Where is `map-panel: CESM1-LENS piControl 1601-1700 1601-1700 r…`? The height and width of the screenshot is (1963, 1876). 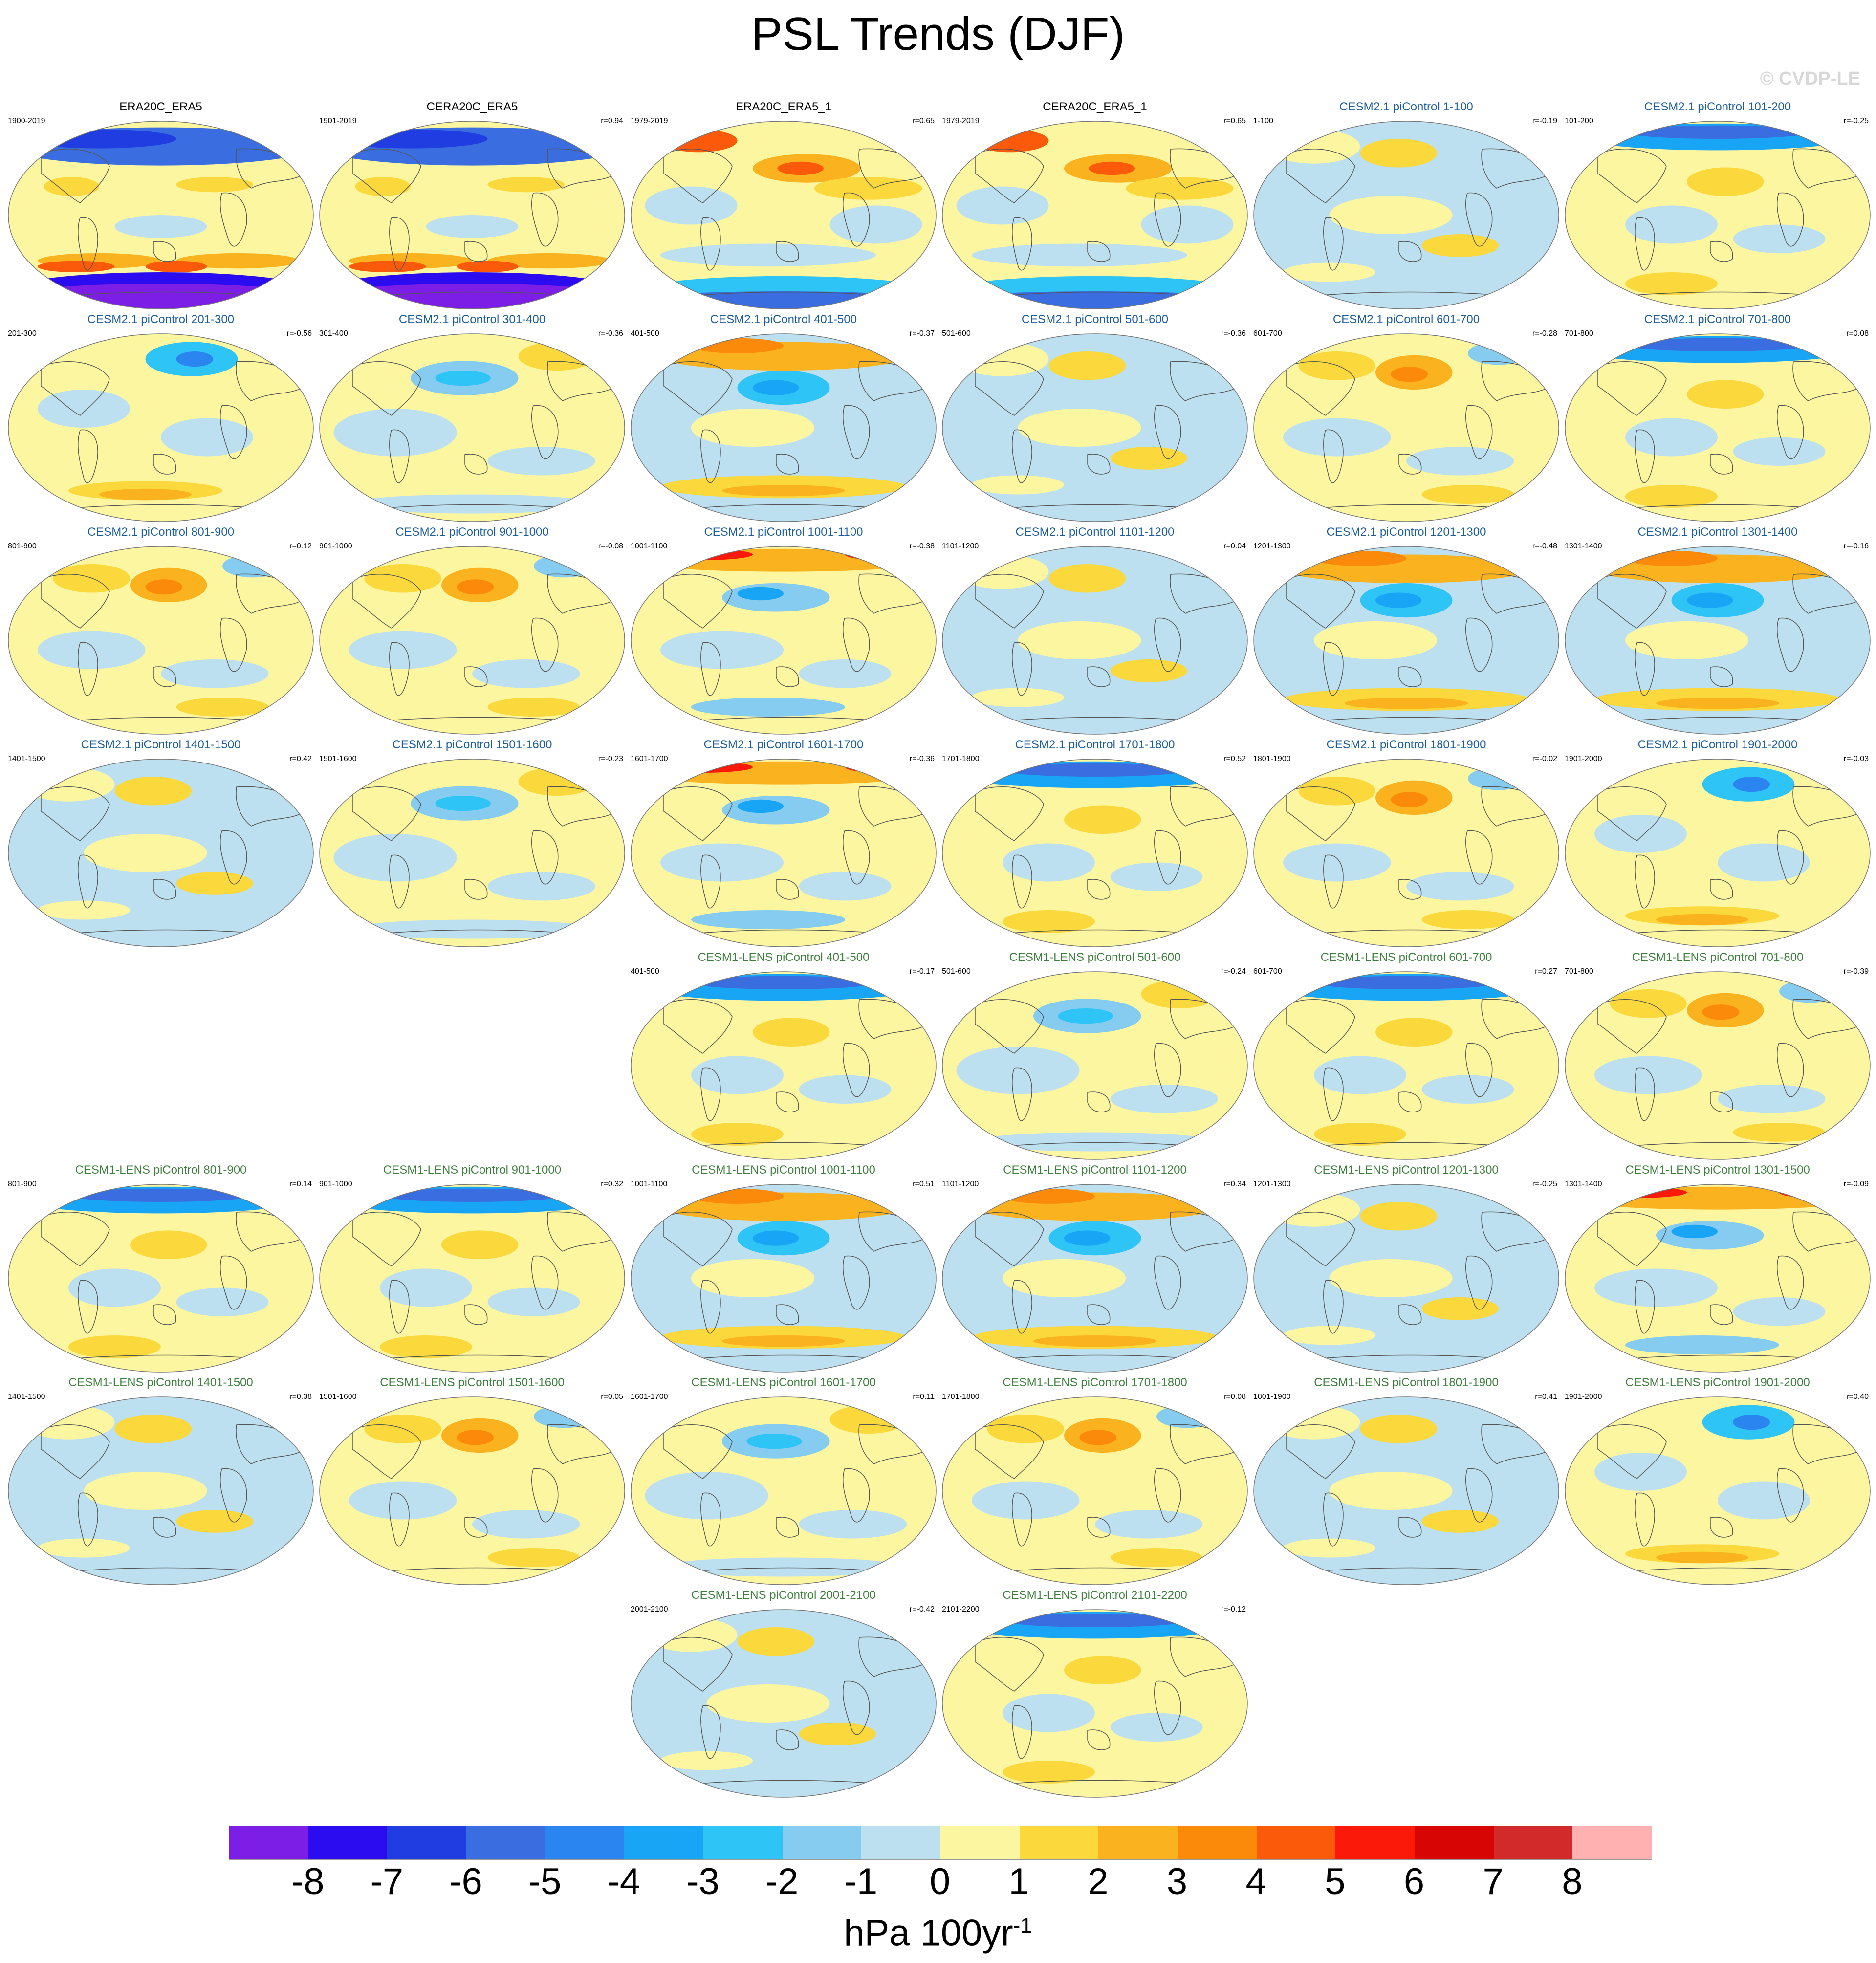 map-panel: CESM1-LENS piControl 1601-1700 1601-1700 r… is located at coordinates (784, 1481).